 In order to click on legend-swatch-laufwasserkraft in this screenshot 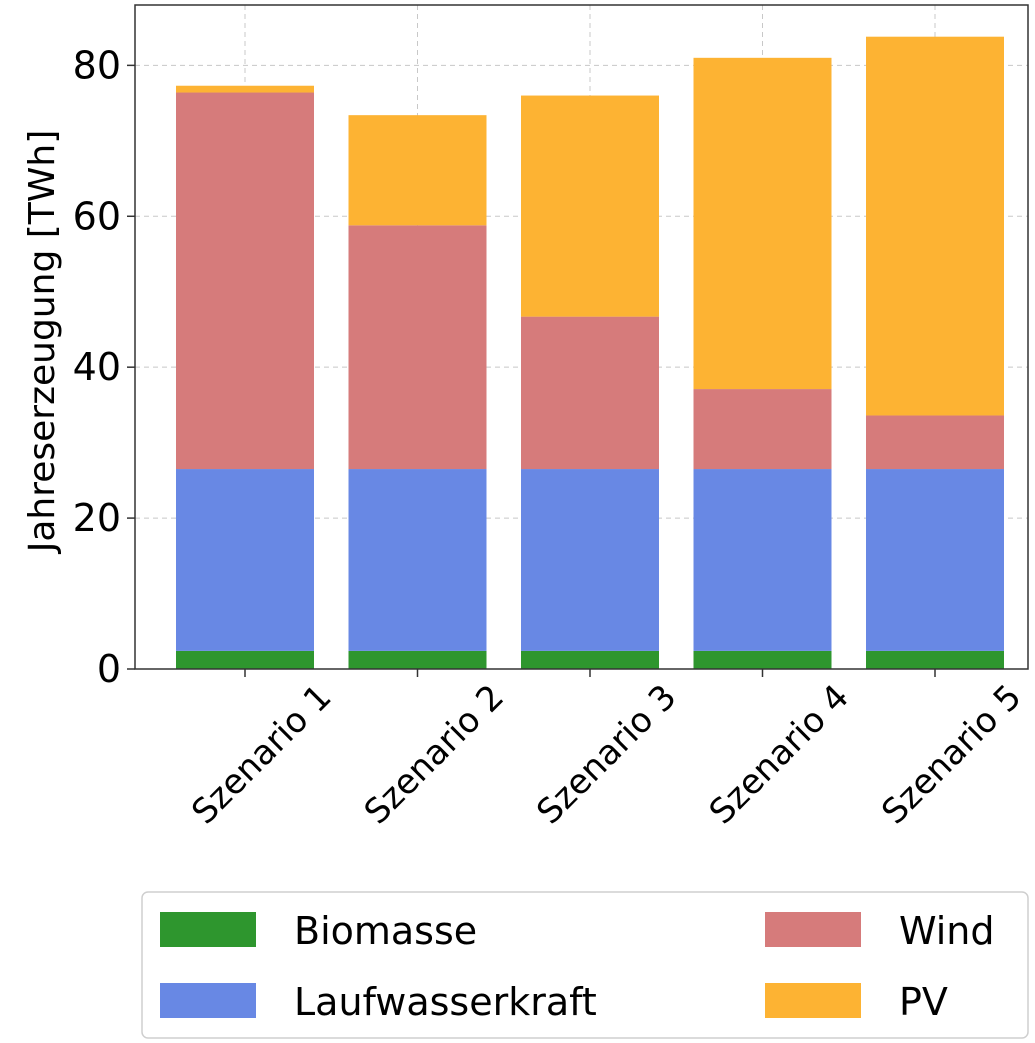, I will do `click(208, 1000)`.